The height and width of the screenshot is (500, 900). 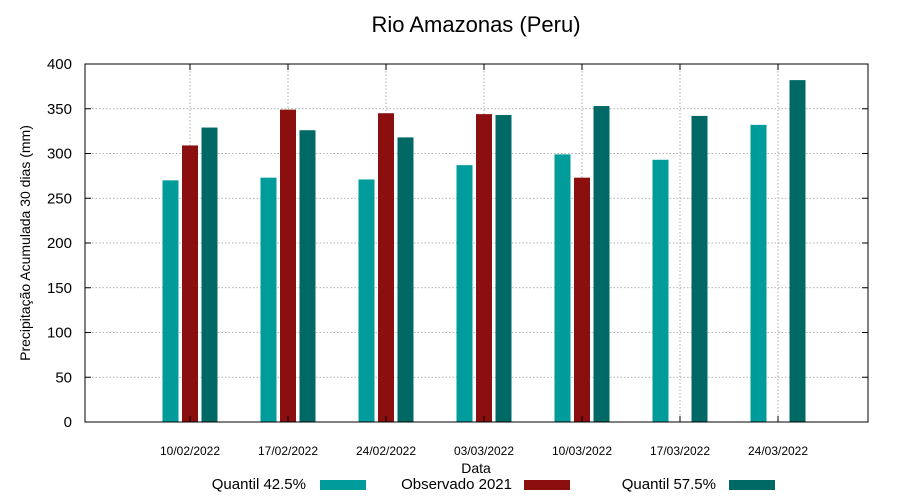 I want to click on x-tick-label: 17/03/2022, so click(x=680, y=451).